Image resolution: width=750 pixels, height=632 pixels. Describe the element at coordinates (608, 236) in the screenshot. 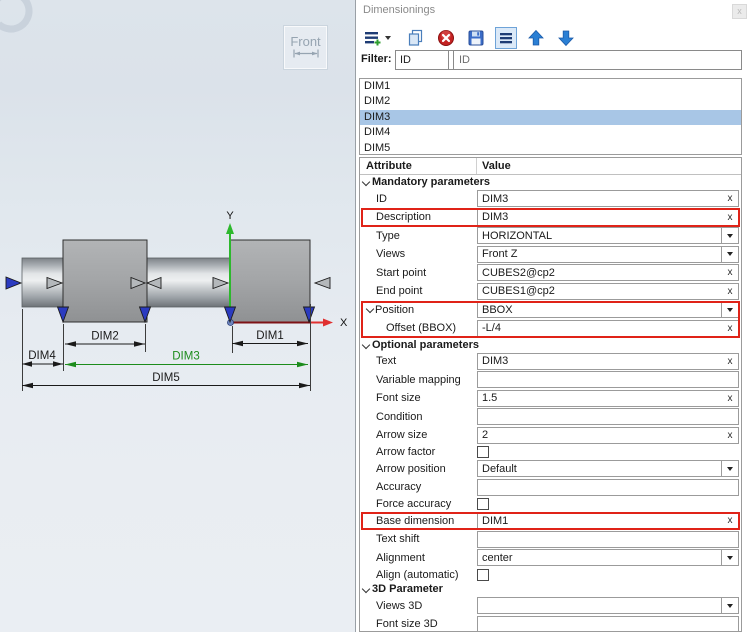

I see `value-input: HORIZONTAL` at that location.